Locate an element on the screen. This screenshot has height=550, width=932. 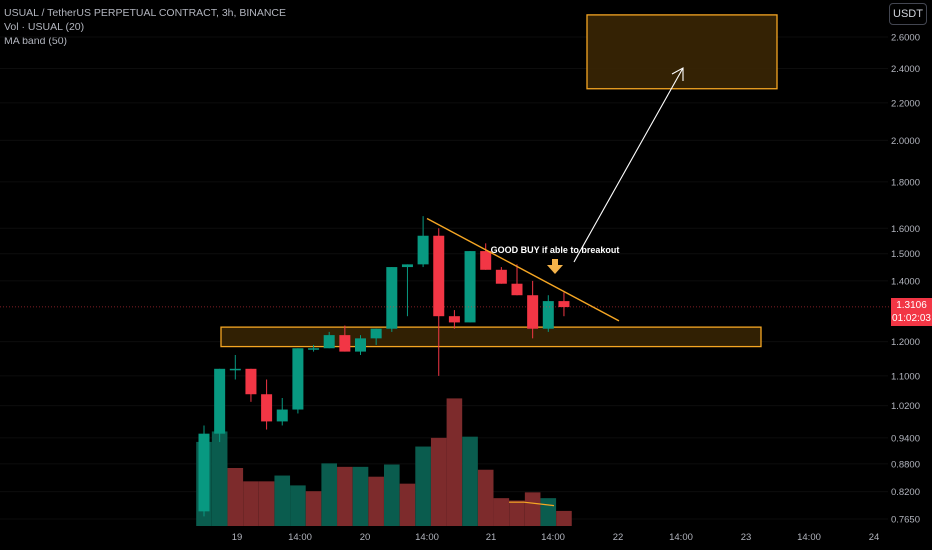
price-tick-label: 1.6000 is located at coordinates (905, 229).